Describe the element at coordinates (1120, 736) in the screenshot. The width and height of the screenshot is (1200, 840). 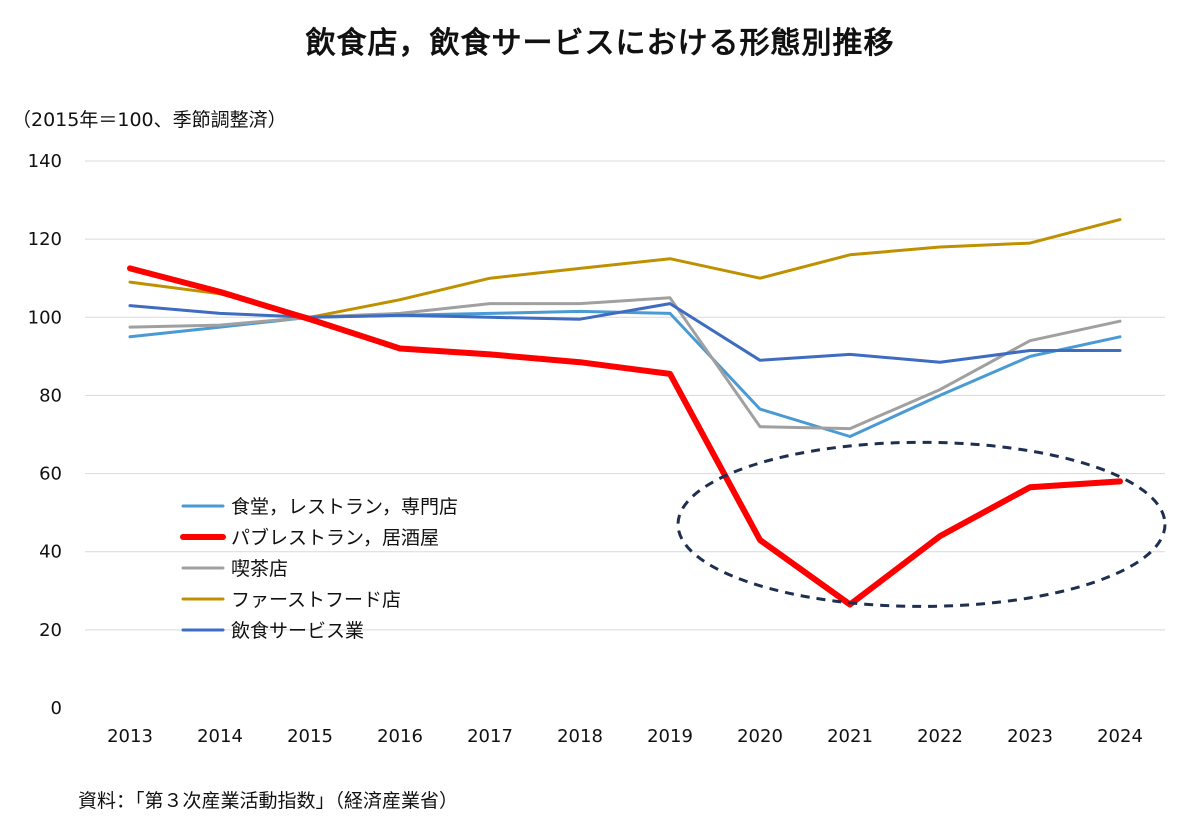
I see `x-tick-label-2024: 2024` at that location.